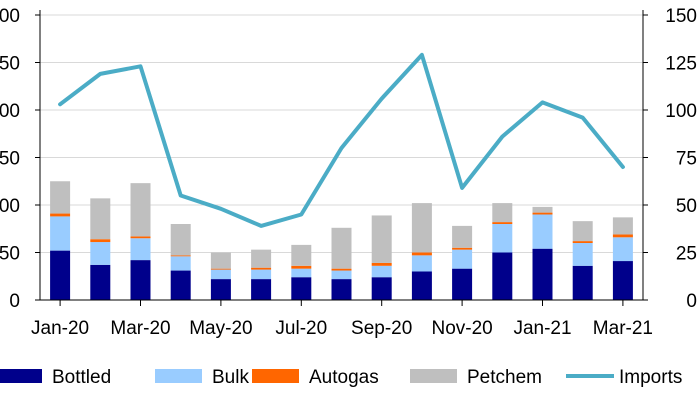  I want to click on x-tick-label: Mar-20, so click(140, 328).